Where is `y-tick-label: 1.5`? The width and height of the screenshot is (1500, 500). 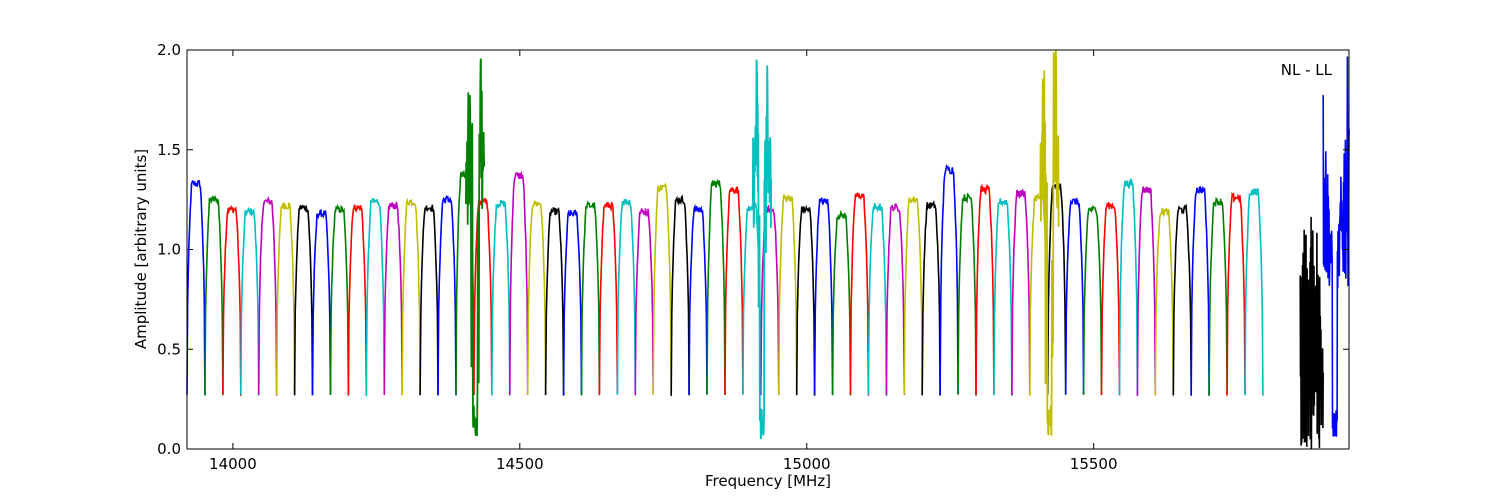
y-tick-label: 1.5 is located at coordinates (169, 150).